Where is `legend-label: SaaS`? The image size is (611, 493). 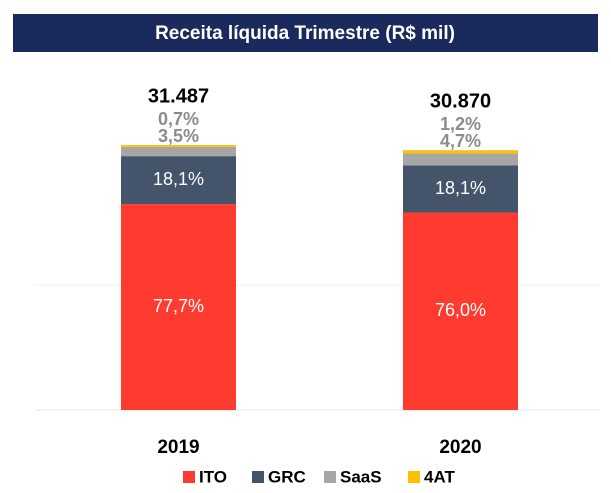 legend-label: SaaS is located at coordinates (361, 476).